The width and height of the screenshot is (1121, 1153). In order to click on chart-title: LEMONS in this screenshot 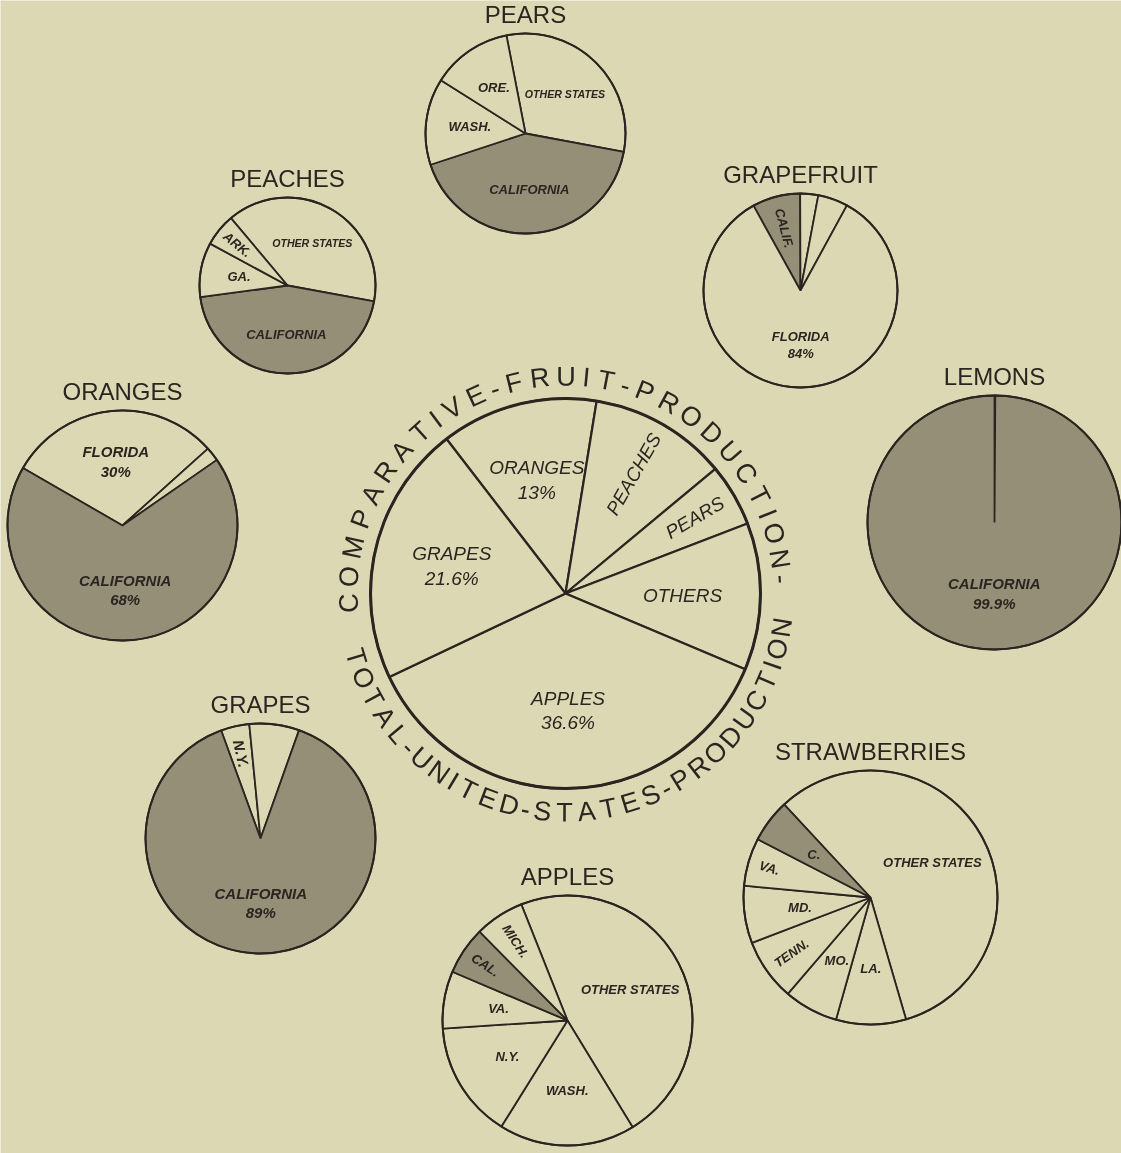, I will do `click(994, 376)`.